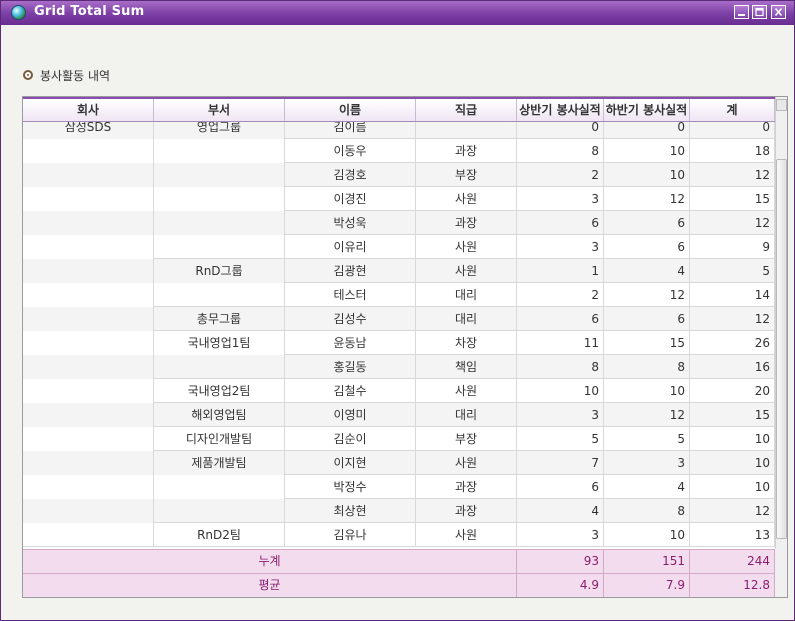 This screenshot has width=795, height=621. I want to click on column-header-first-half: 상반기 봉사실적, so click(560, 110).